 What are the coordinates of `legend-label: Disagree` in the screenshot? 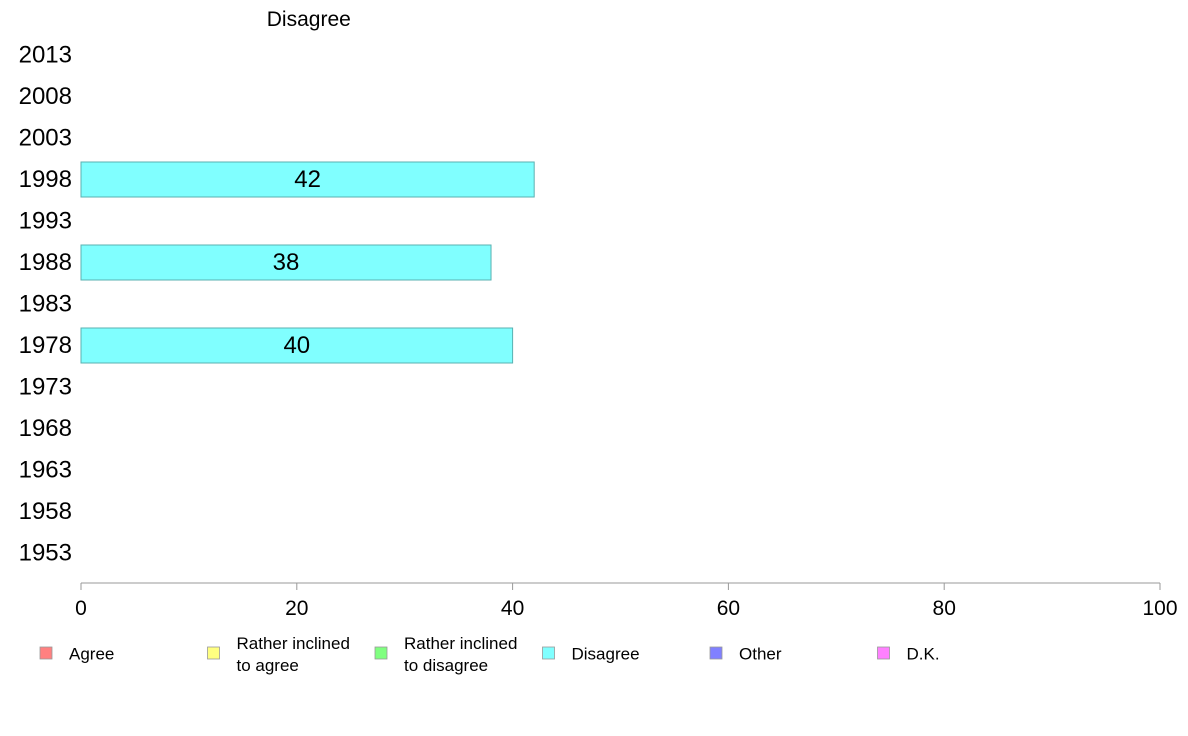 It's located at (606, 654).